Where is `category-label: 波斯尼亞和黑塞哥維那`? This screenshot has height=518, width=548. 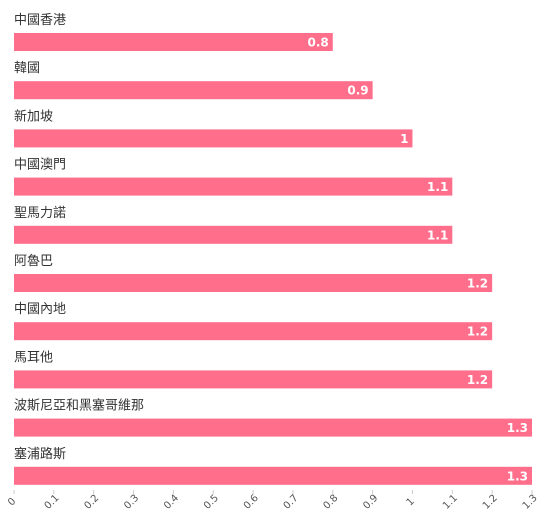
category-label: 波斯尼亞和黑塞哥維那 is located at coordinates (79, 406).